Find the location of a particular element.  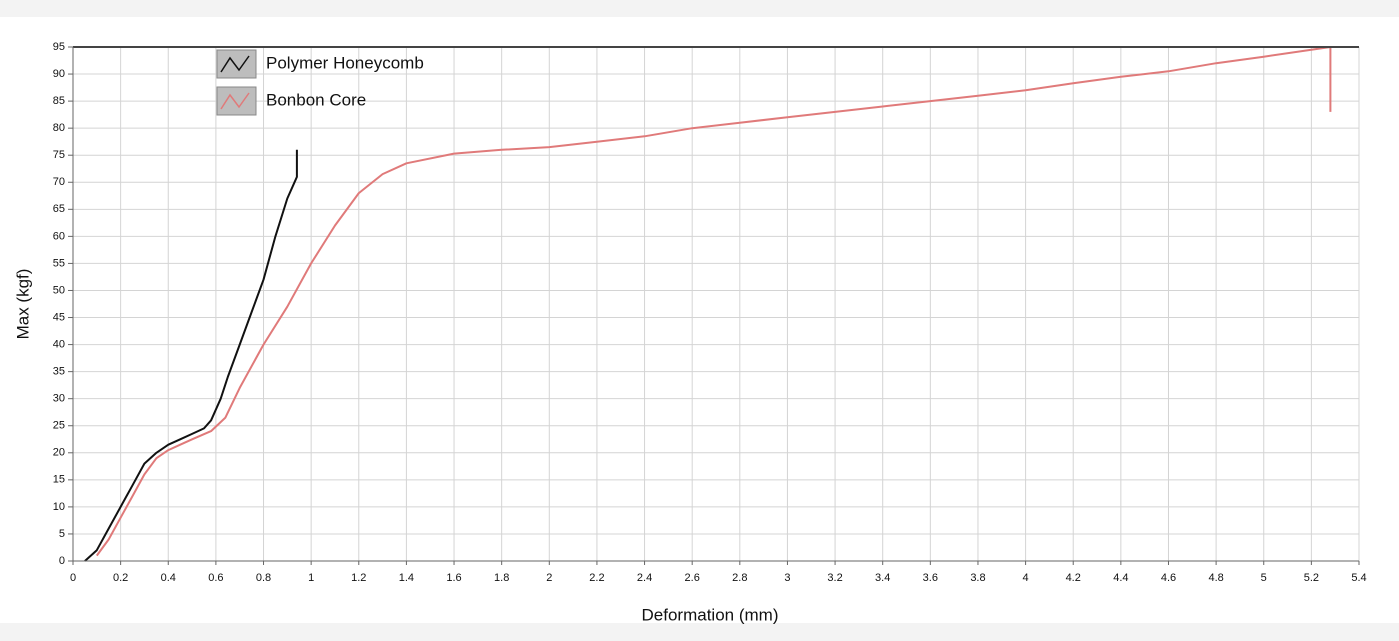

bottom-band is located at coordinates (699, 632).